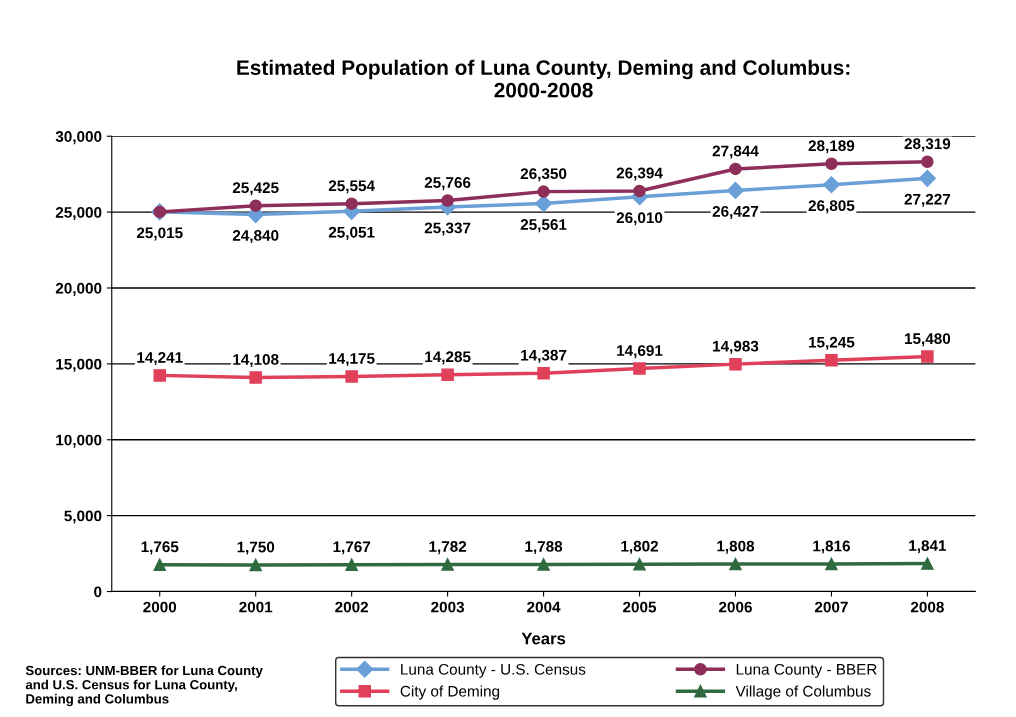  I want to click on data-label: 25,337, so click(447, 229).